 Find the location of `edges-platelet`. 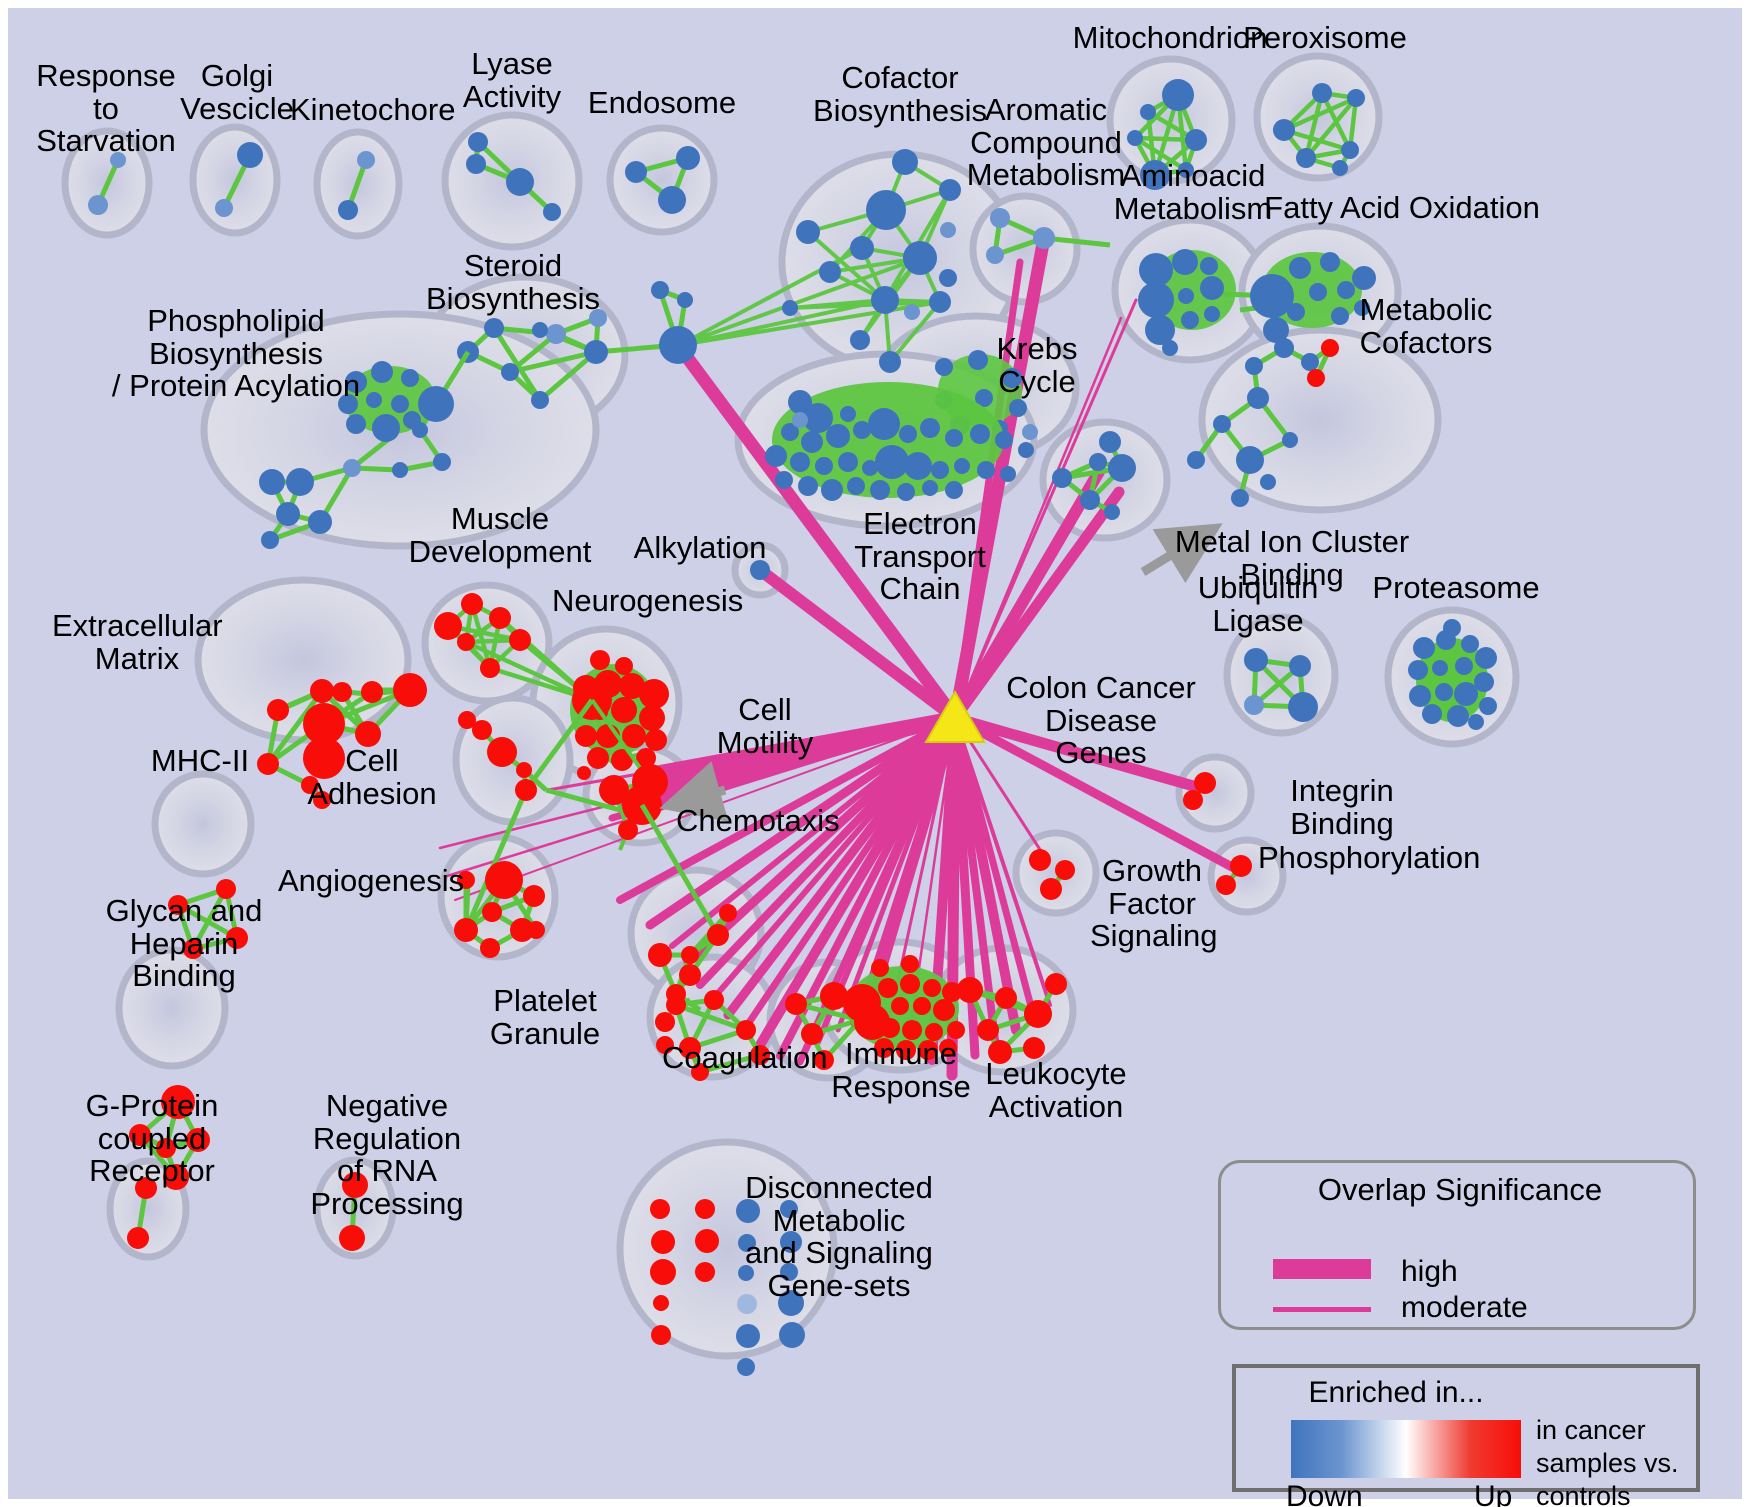

edges-platelet is located at coordinates (718, 1036).